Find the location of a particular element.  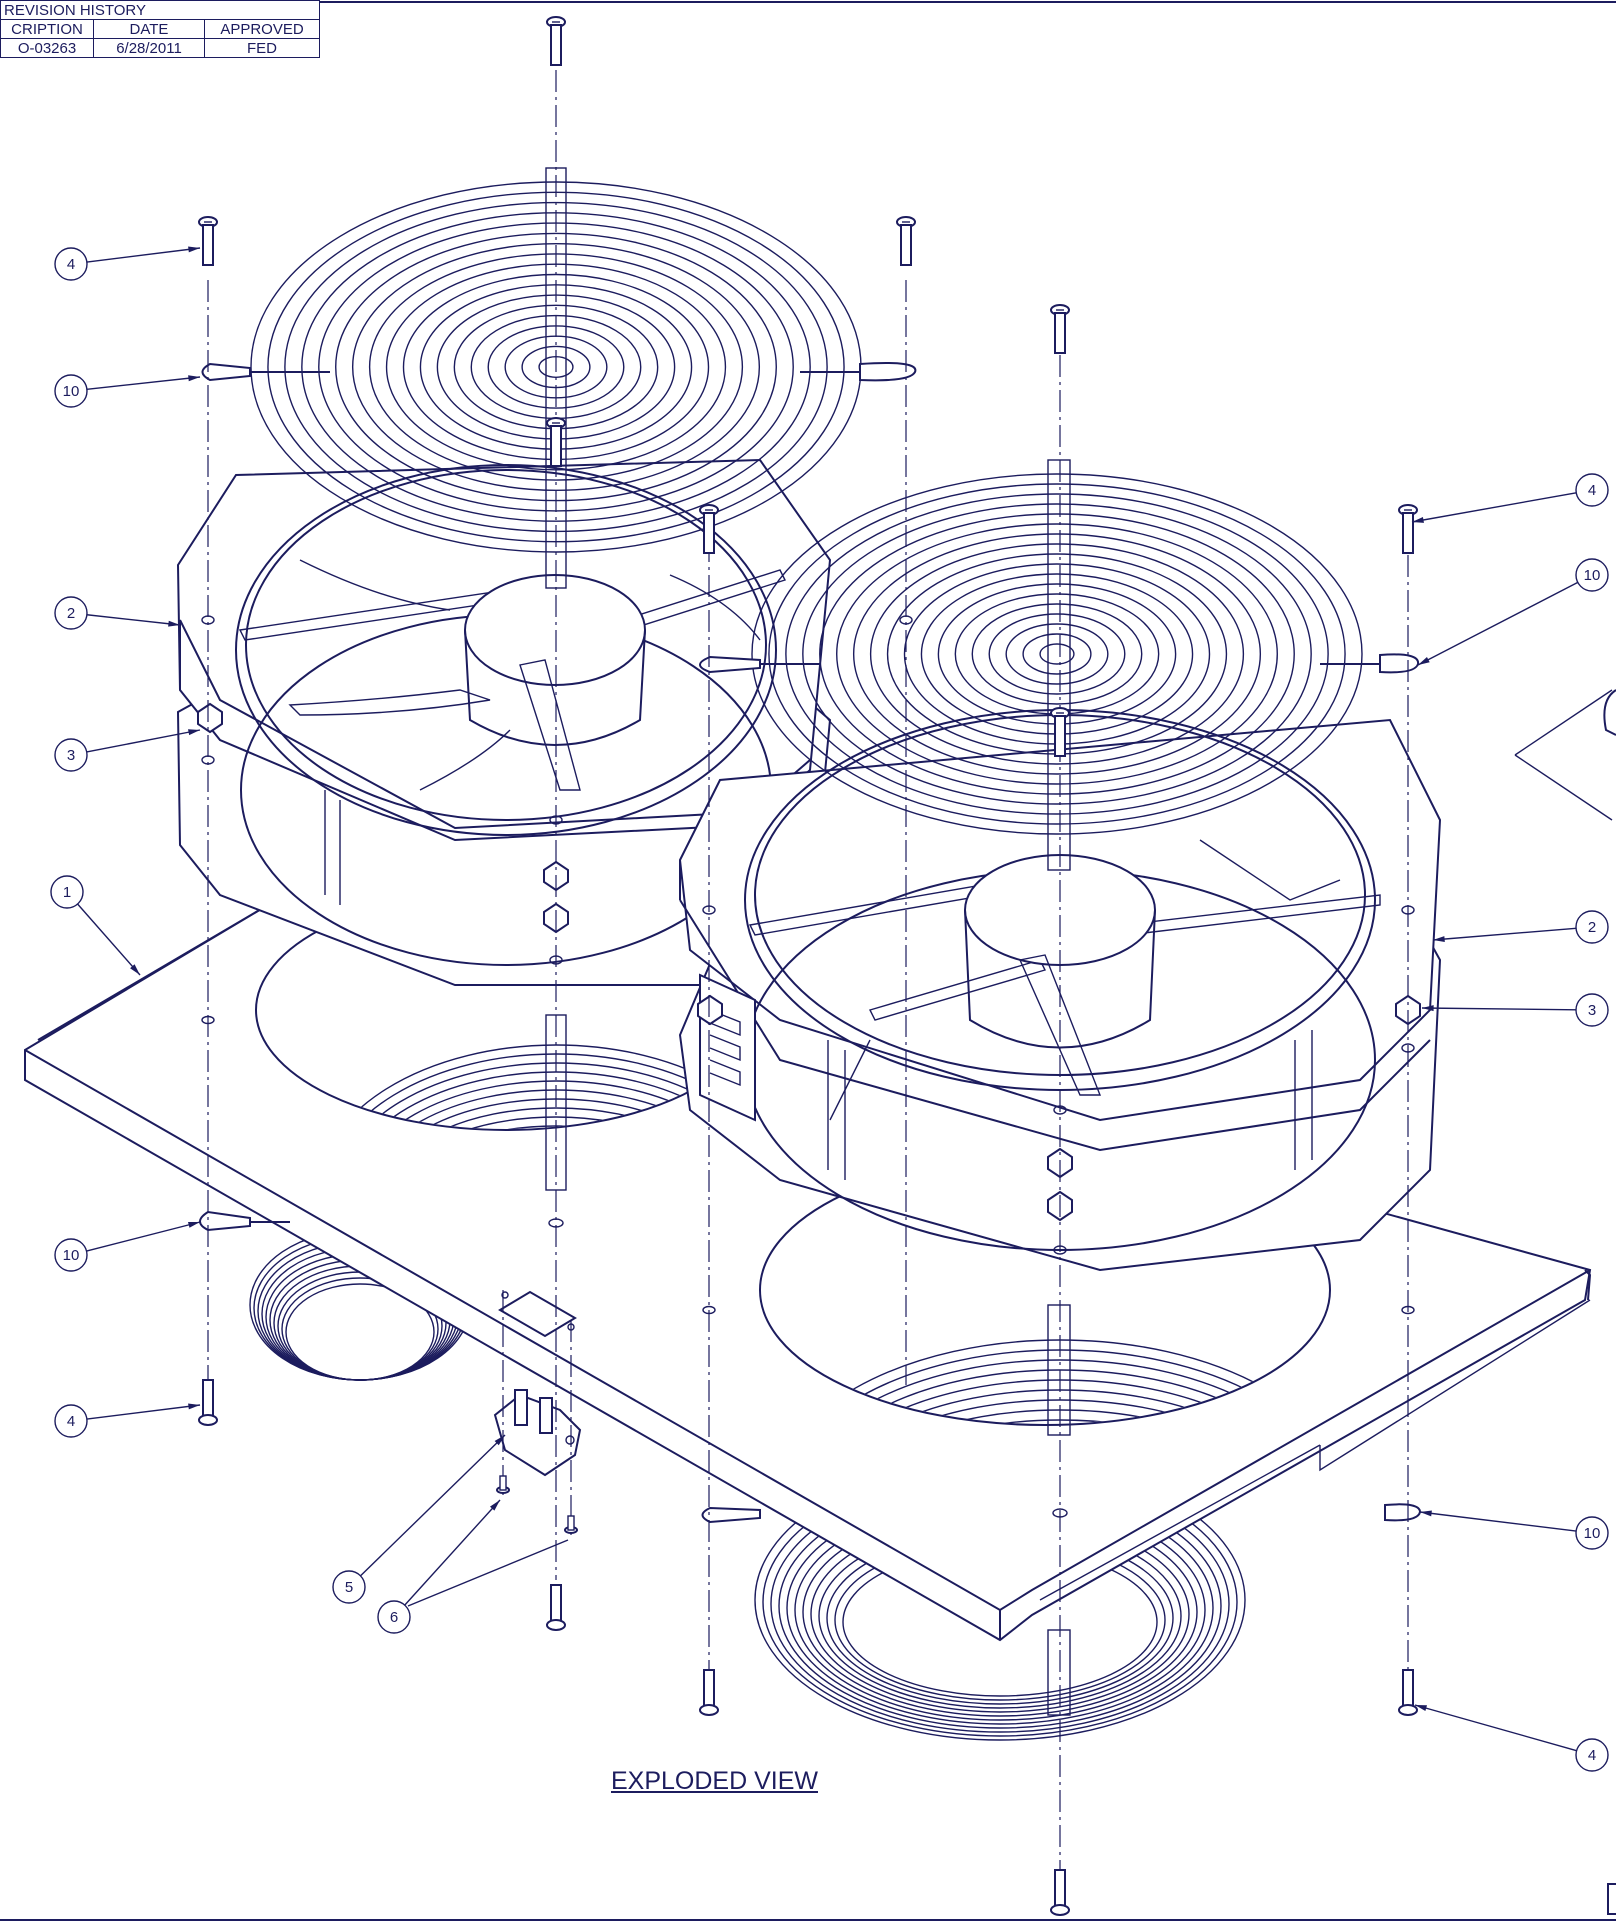

header-approved: APPROVED is located at coordinates (262, 29).